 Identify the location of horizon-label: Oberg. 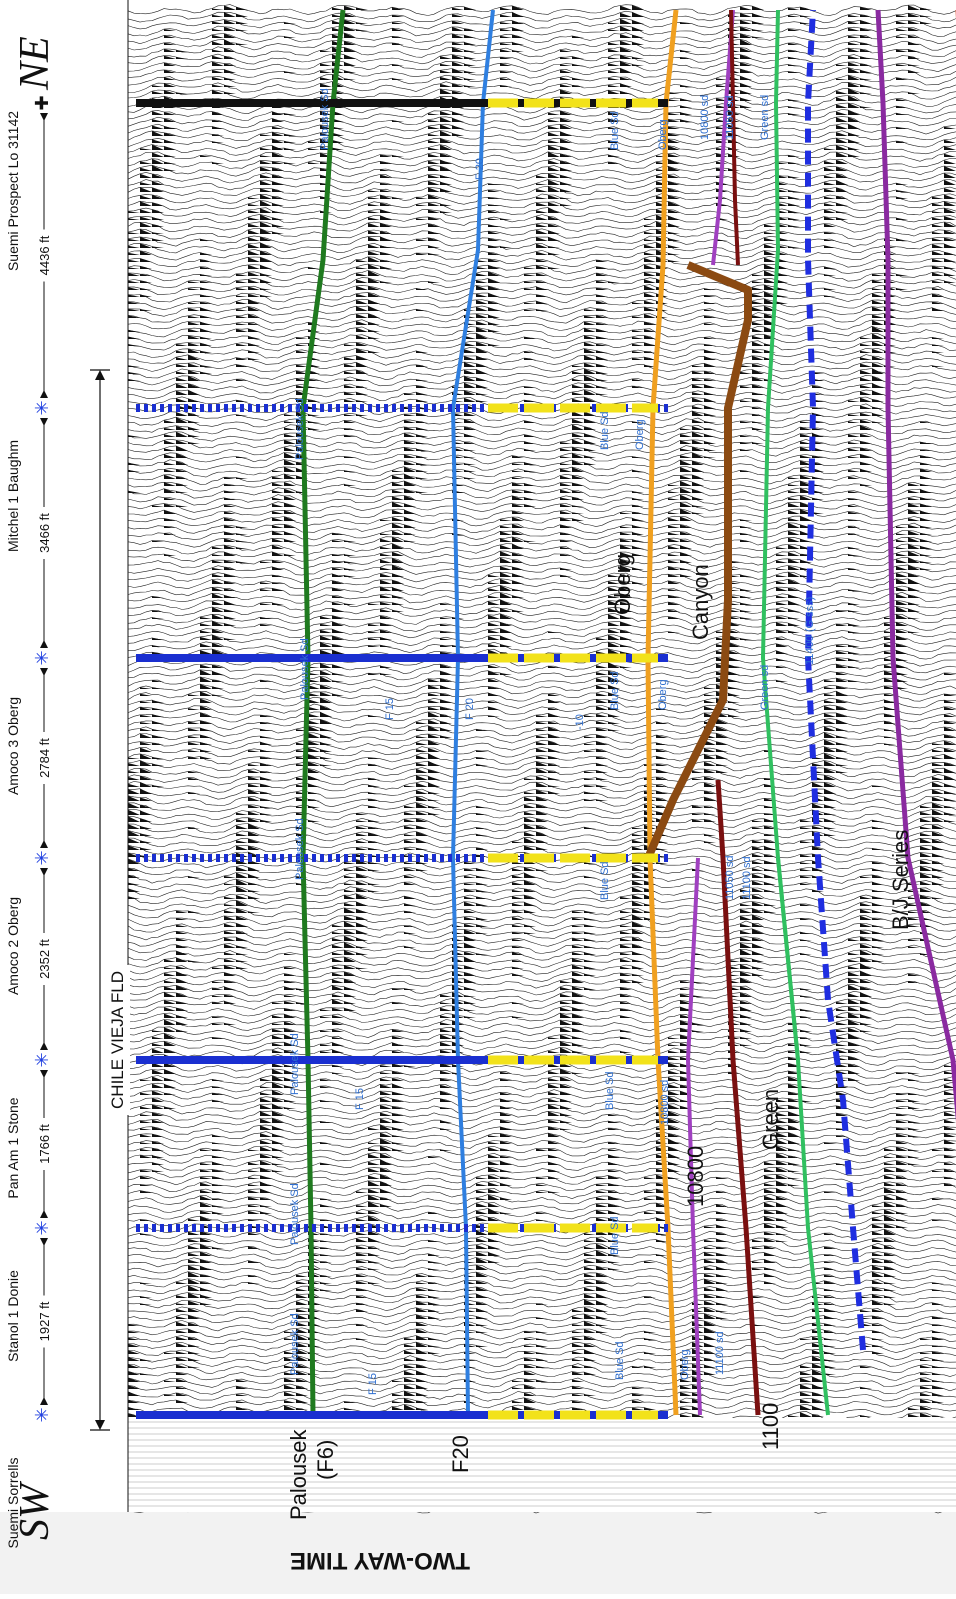
(622, 584).